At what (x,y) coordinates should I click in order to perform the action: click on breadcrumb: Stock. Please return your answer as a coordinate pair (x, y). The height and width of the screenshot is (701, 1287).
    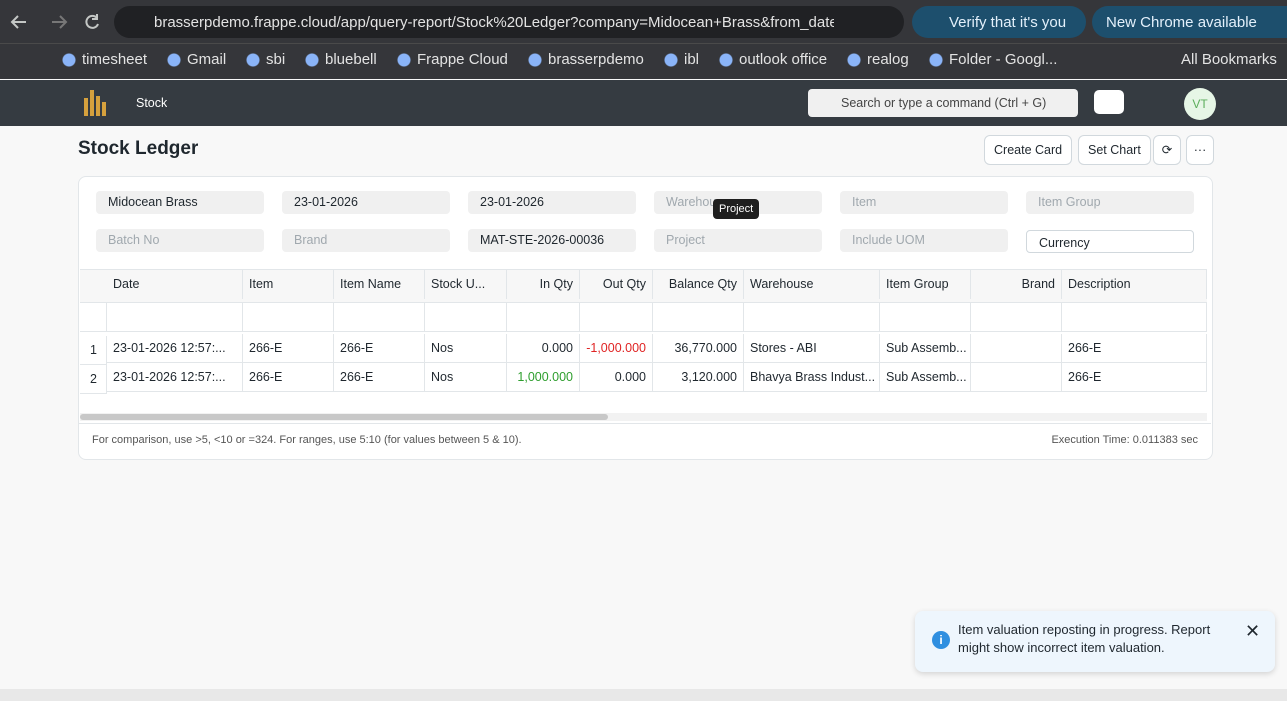
    Looking at the image, I should click on (152, 103).